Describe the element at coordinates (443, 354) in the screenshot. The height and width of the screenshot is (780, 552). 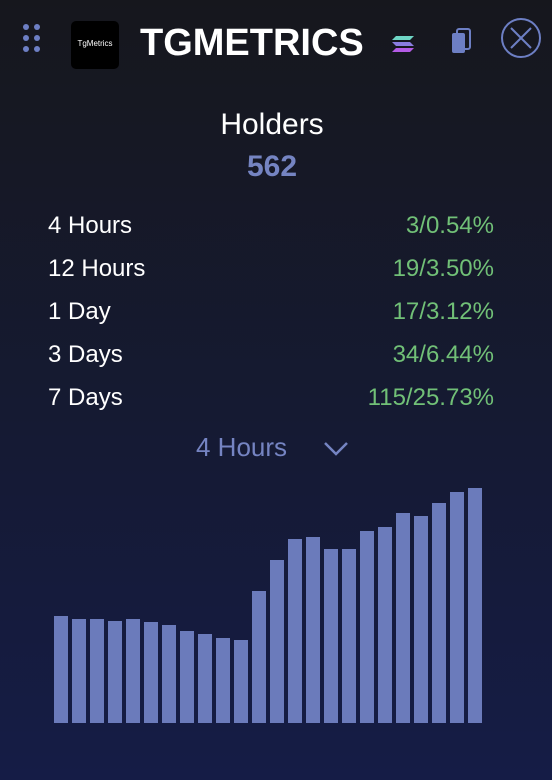
I see `row-value: 34/6.44%` at that location.